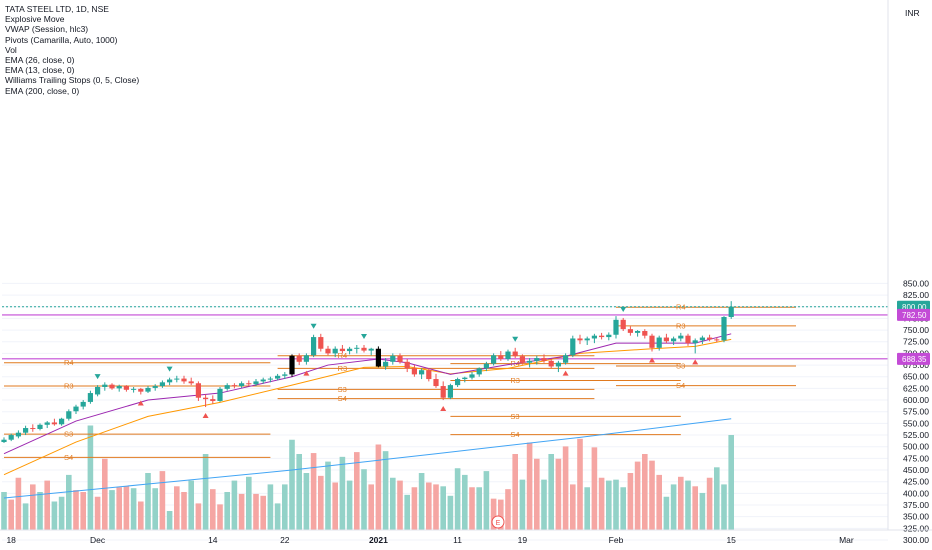 This screenshot has height=550, width=932. What do you see at coordinates (61, 39) in the screenshot?
I see `indicator-pivots: Pivots (Camarilla, Auto, 1000)` at bounding box center [61, 39].